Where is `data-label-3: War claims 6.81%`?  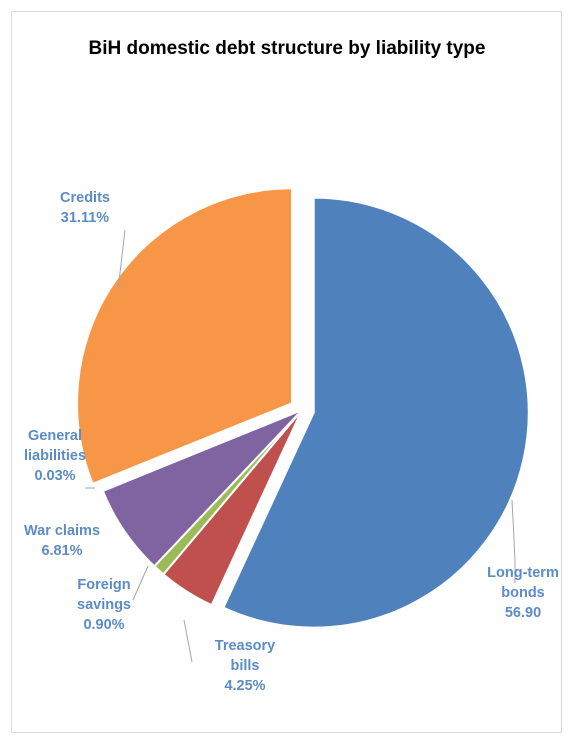
data-label-3: War claims 6.81% is located at coordinates (62, 541).